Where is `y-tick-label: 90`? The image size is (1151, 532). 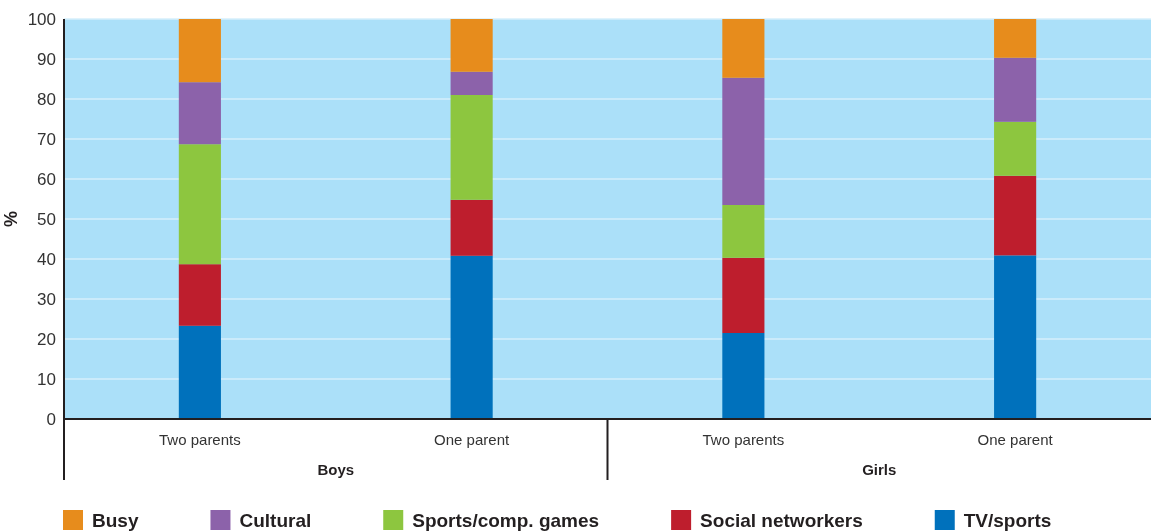
y-tick-label: 90 is located at coordinates (46, 59).